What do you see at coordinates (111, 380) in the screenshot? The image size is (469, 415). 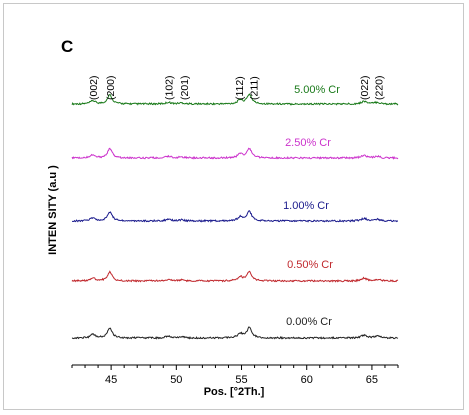 I see `x-tick-label: 45` at bounding box center [111, 380].